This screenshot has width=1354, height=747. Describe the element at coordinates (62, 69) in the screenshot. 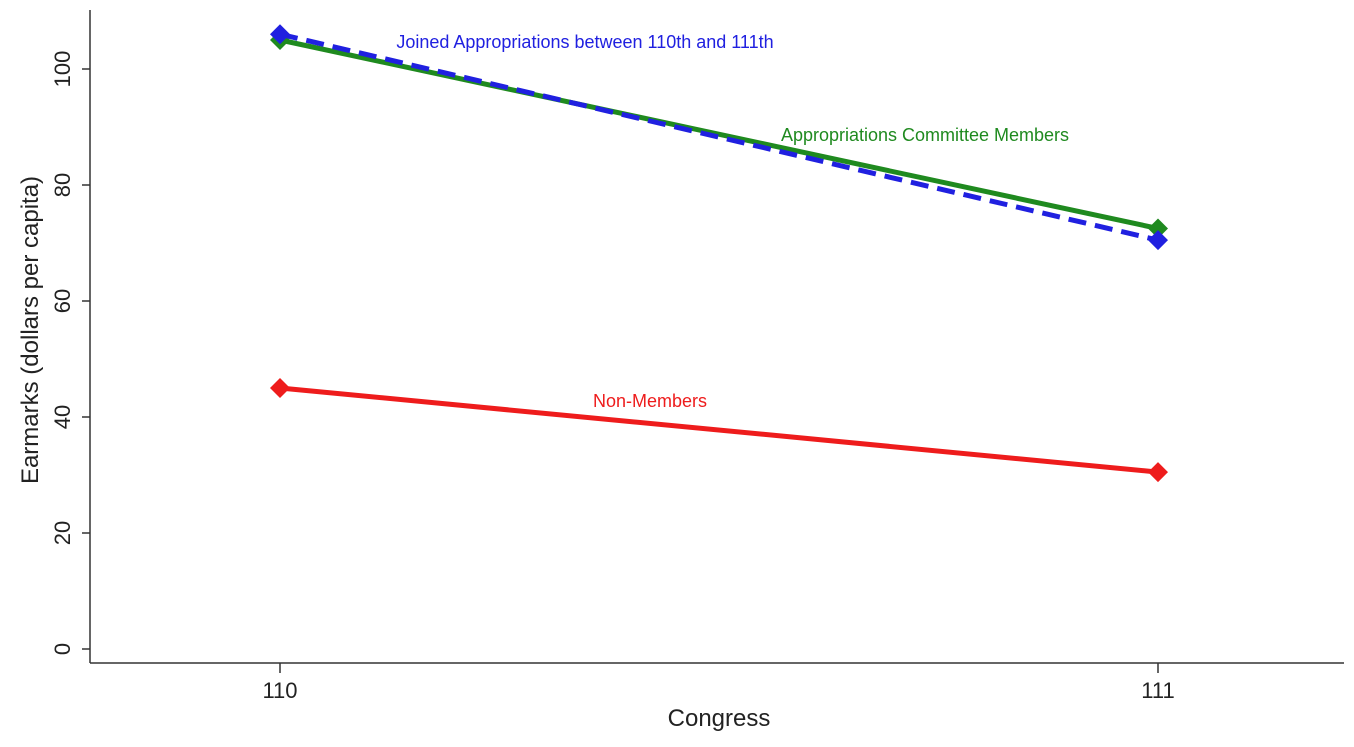

I see `y-tick-label: 100` at that location.